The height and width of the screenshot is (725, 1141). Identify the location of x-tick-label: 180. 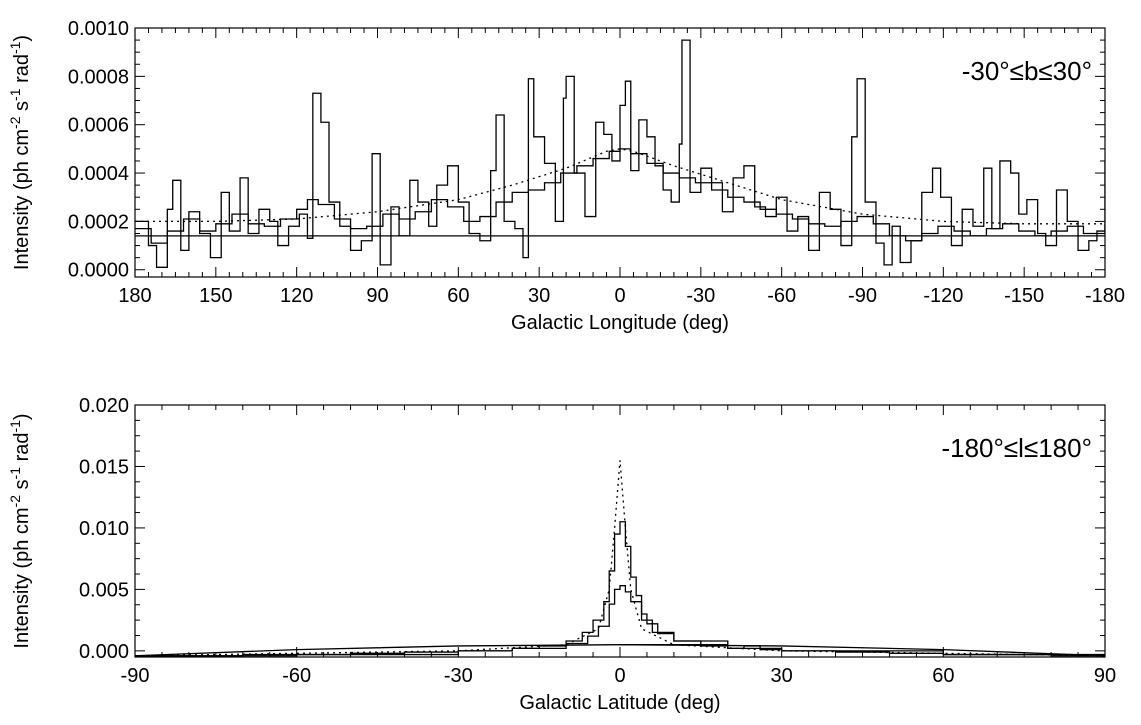
(134, 296).